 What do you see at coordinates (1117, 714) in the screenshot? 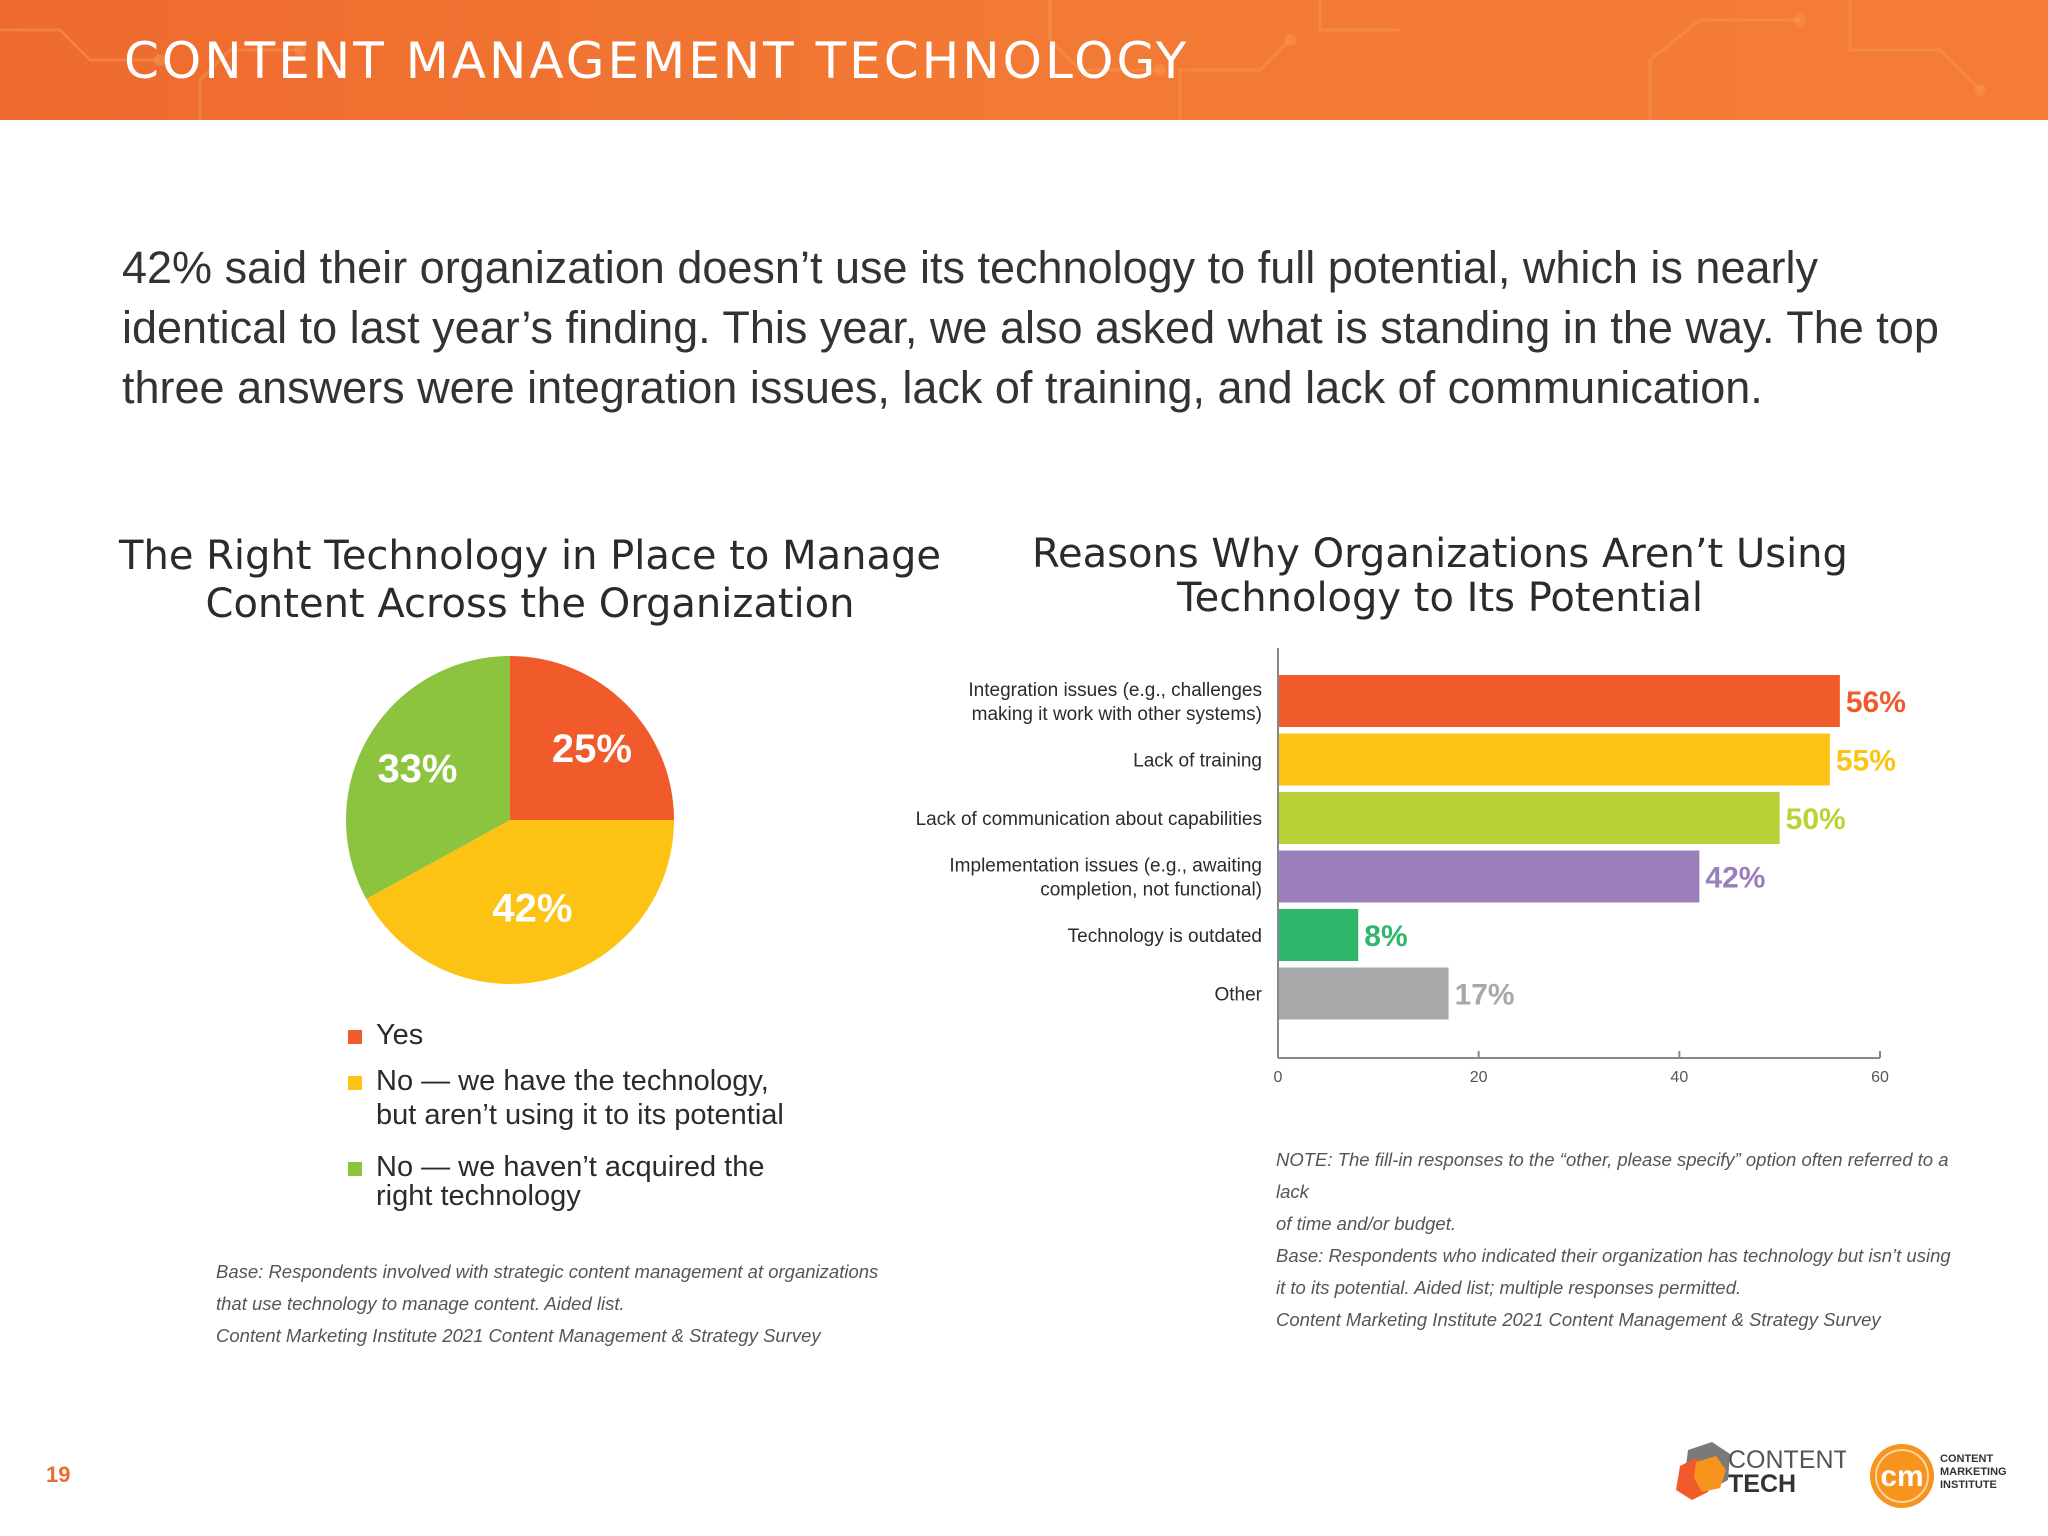
I see `category-label: making it work with other systems)` at bounding box center [1117, 714].